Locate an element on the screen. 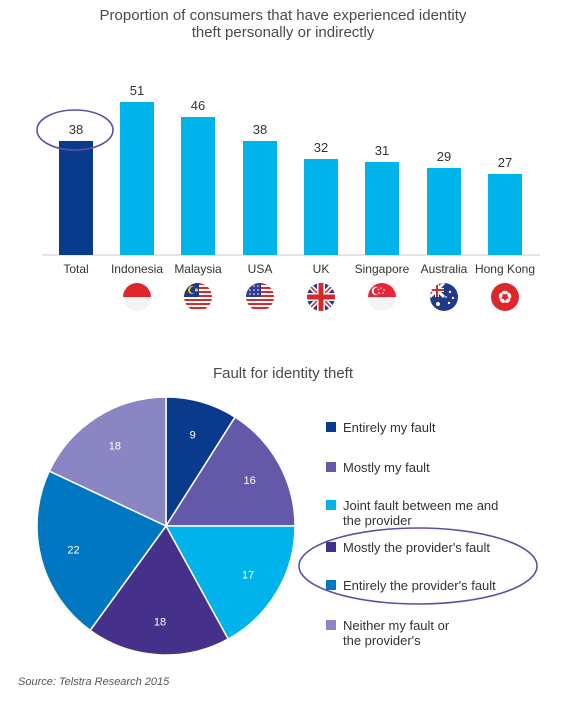 The image size is (566, 728). legend-label: Entirely my fault is located at coordinates (389, 427).